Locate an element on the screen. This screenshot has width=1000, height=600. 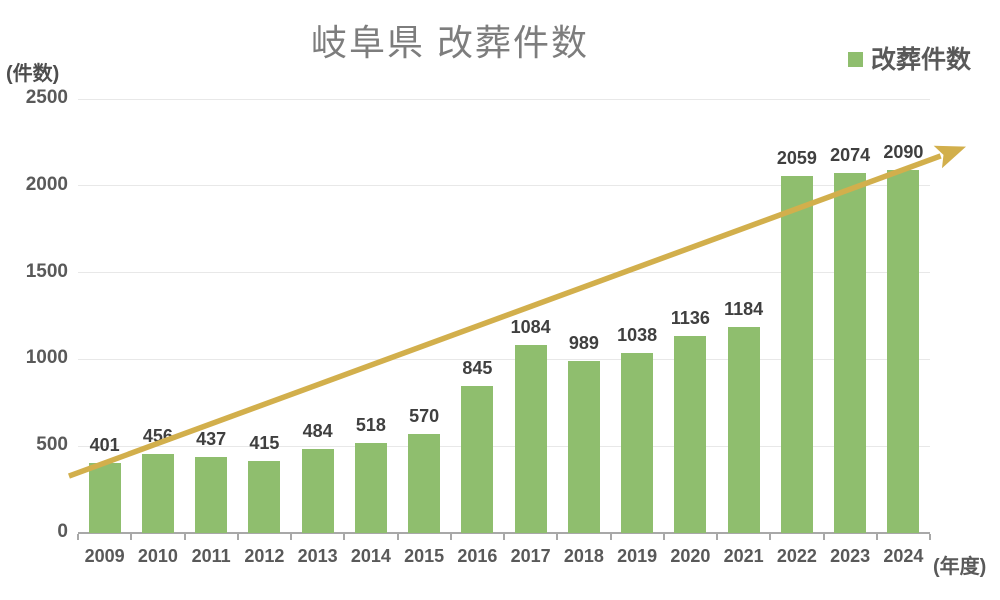
bar-2021 is located at coordinates (743, 430).